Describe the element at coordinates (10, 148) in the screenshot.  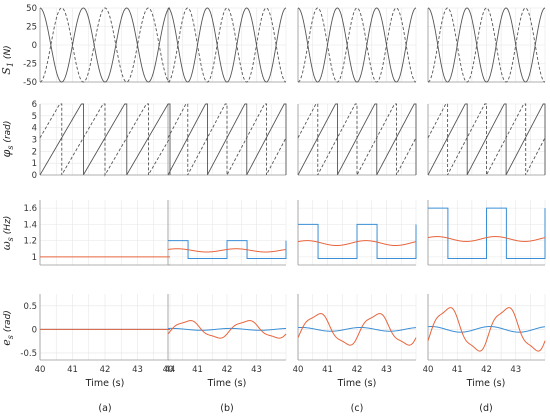
I see `ylabel-phi-sub: s` at that location.